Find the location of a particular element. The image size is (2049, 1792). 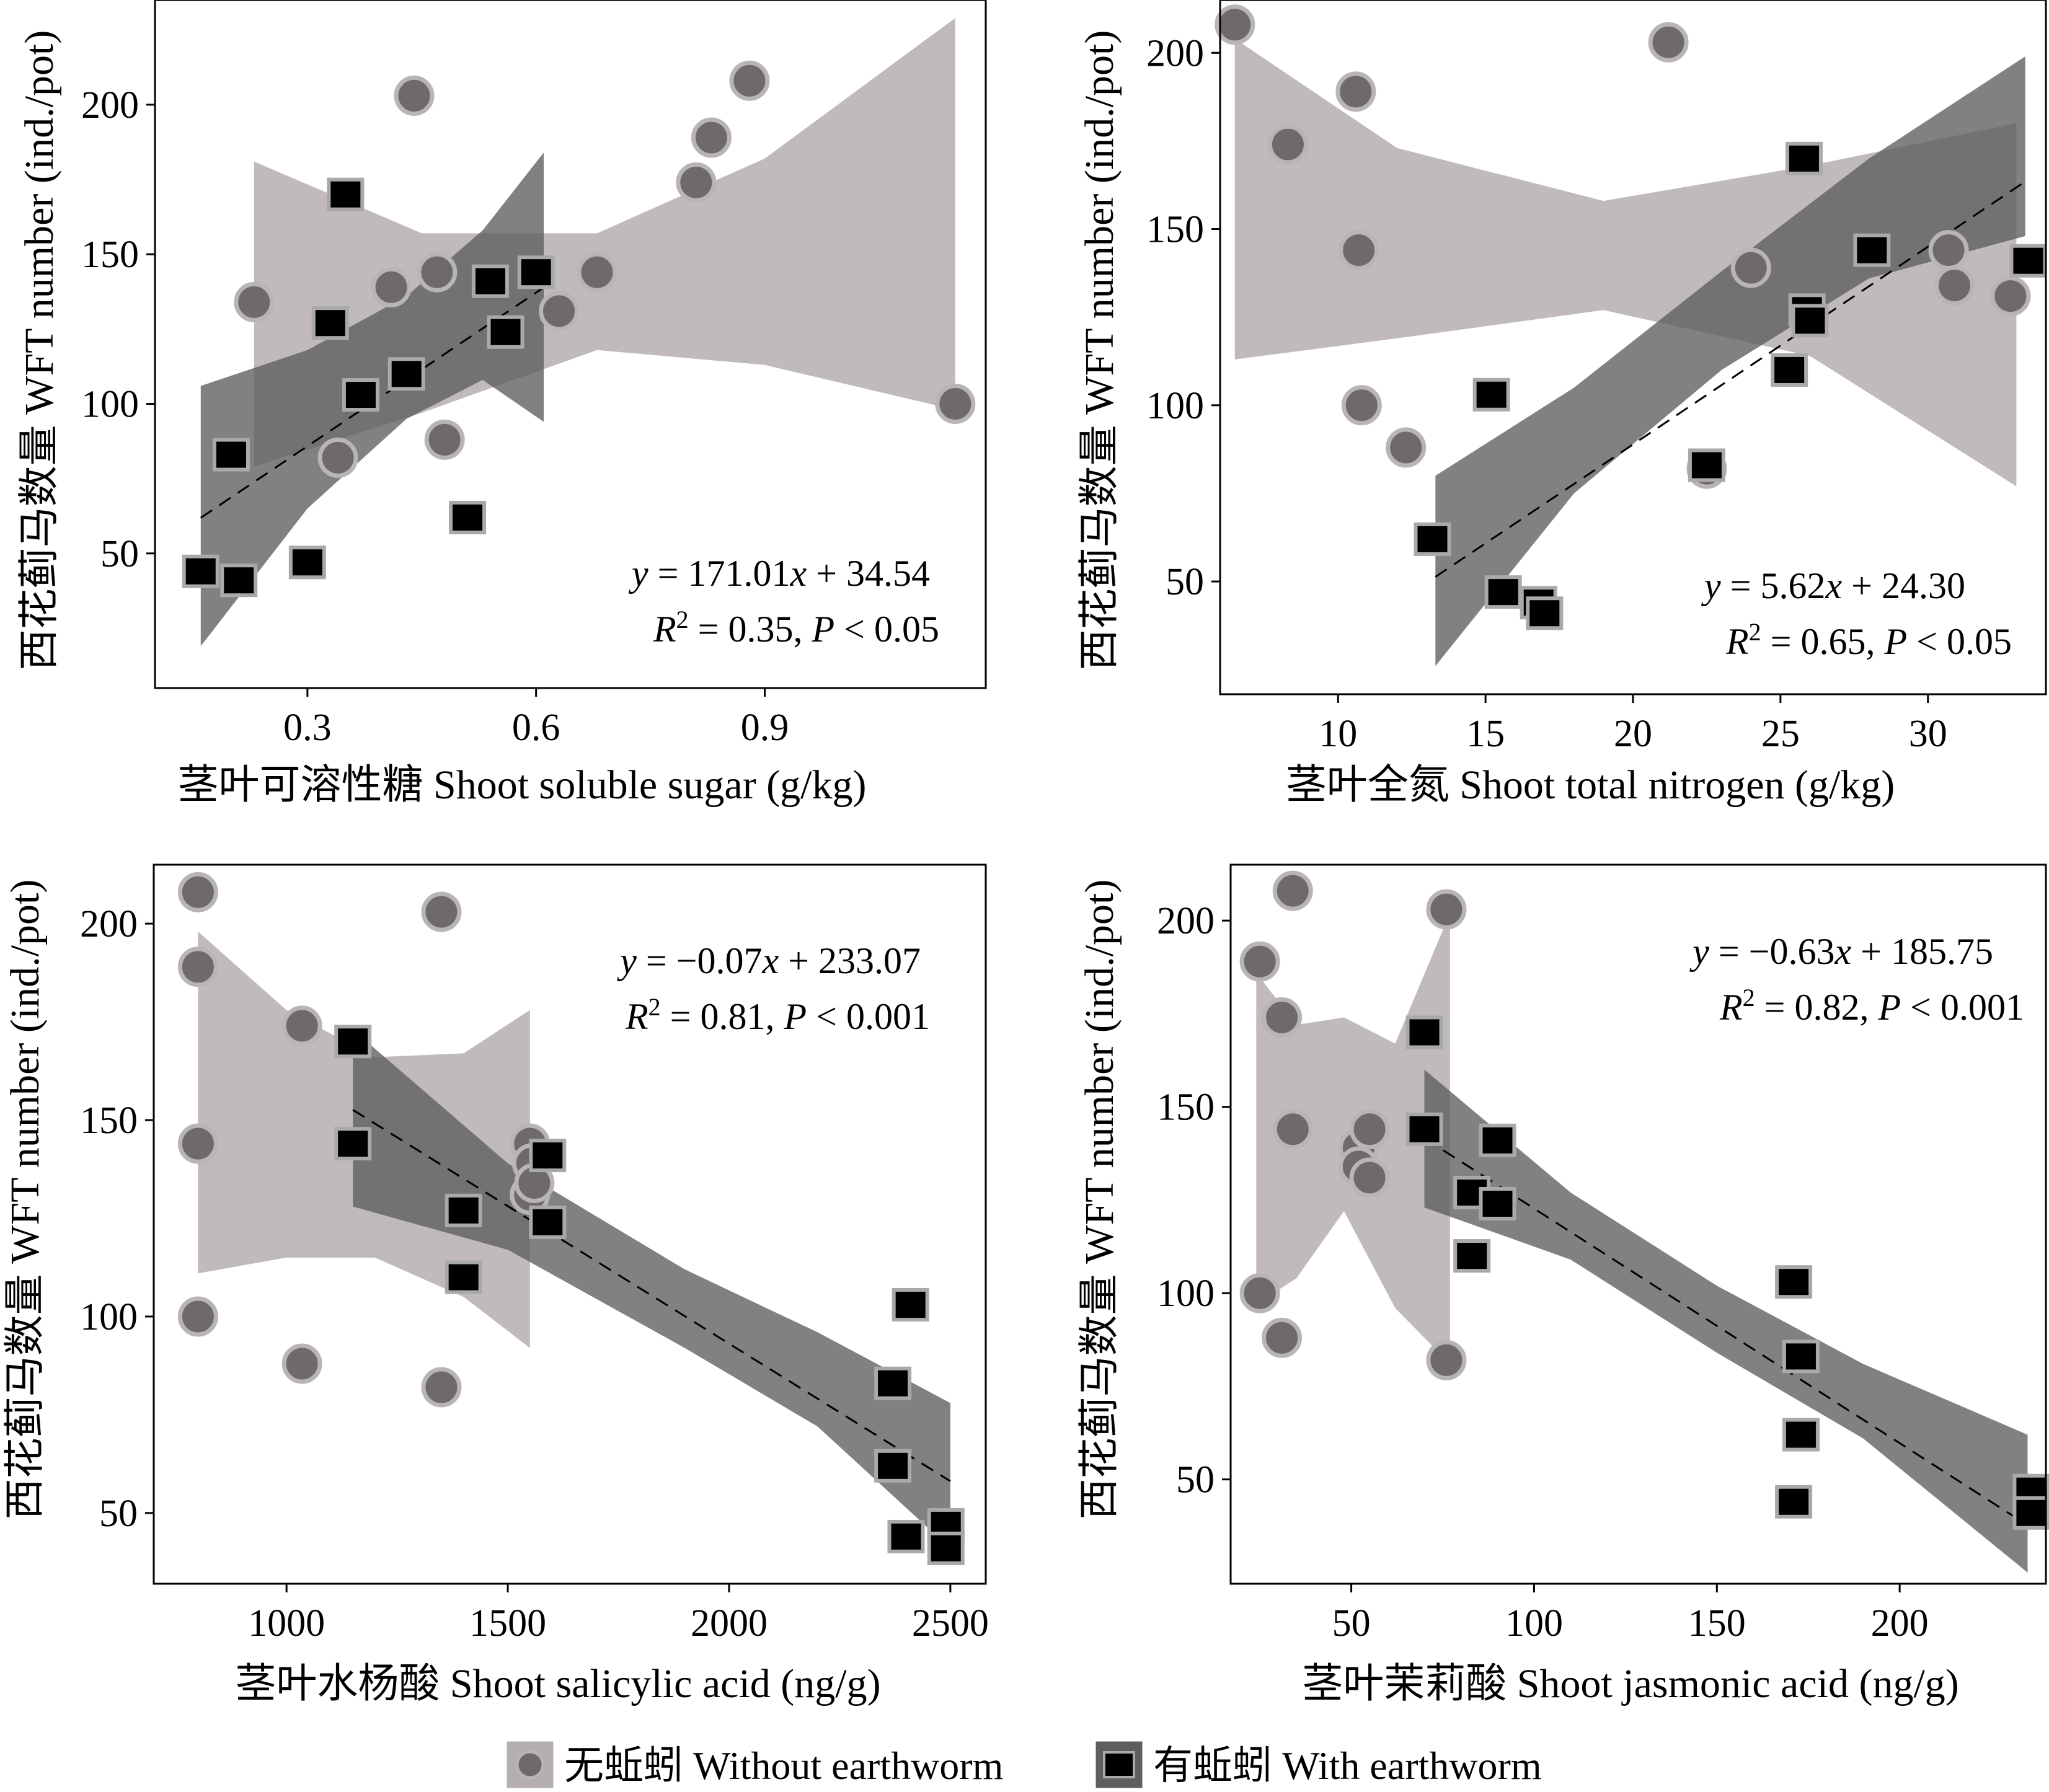

y-axis-label-1: 西花蓟马数量 WFT number (ind./pot) is located at coordinates (39, 350).